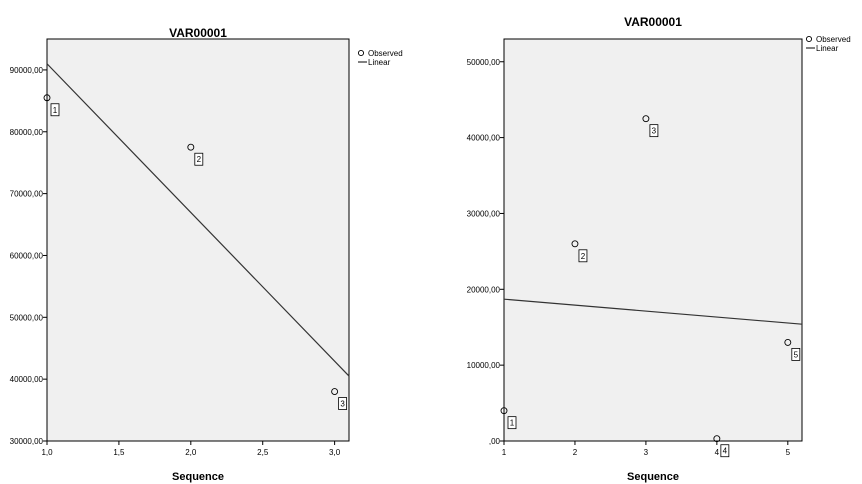 Image resolution: width=862 pixels, height=484 pixels. I want to click on chart-left-x-ticks: 1,0 1,5 2,0 2,5 3,0, so click(191, 449).